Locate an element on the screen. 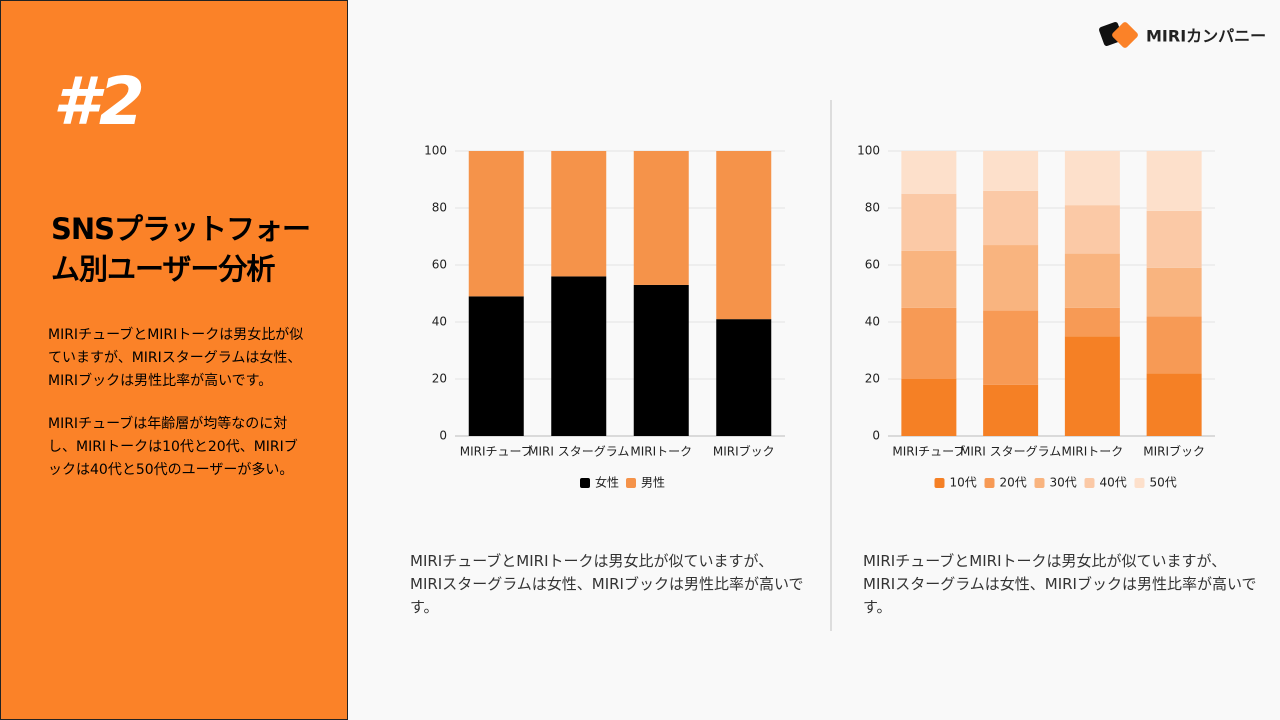  legend-label: 20代 is located at coordinates (1013, 483).